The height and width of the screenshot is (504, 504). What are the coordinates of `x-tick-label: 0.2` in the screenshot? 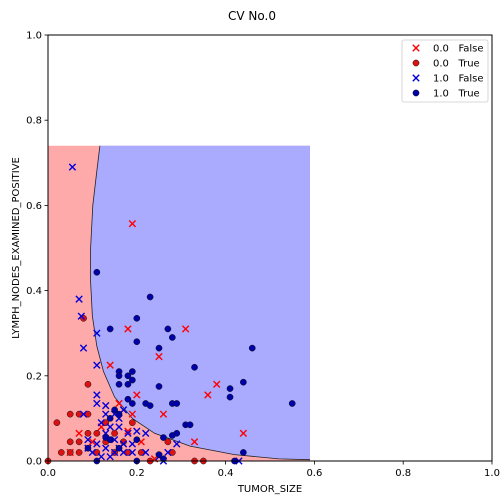 It's located at (137, 473).